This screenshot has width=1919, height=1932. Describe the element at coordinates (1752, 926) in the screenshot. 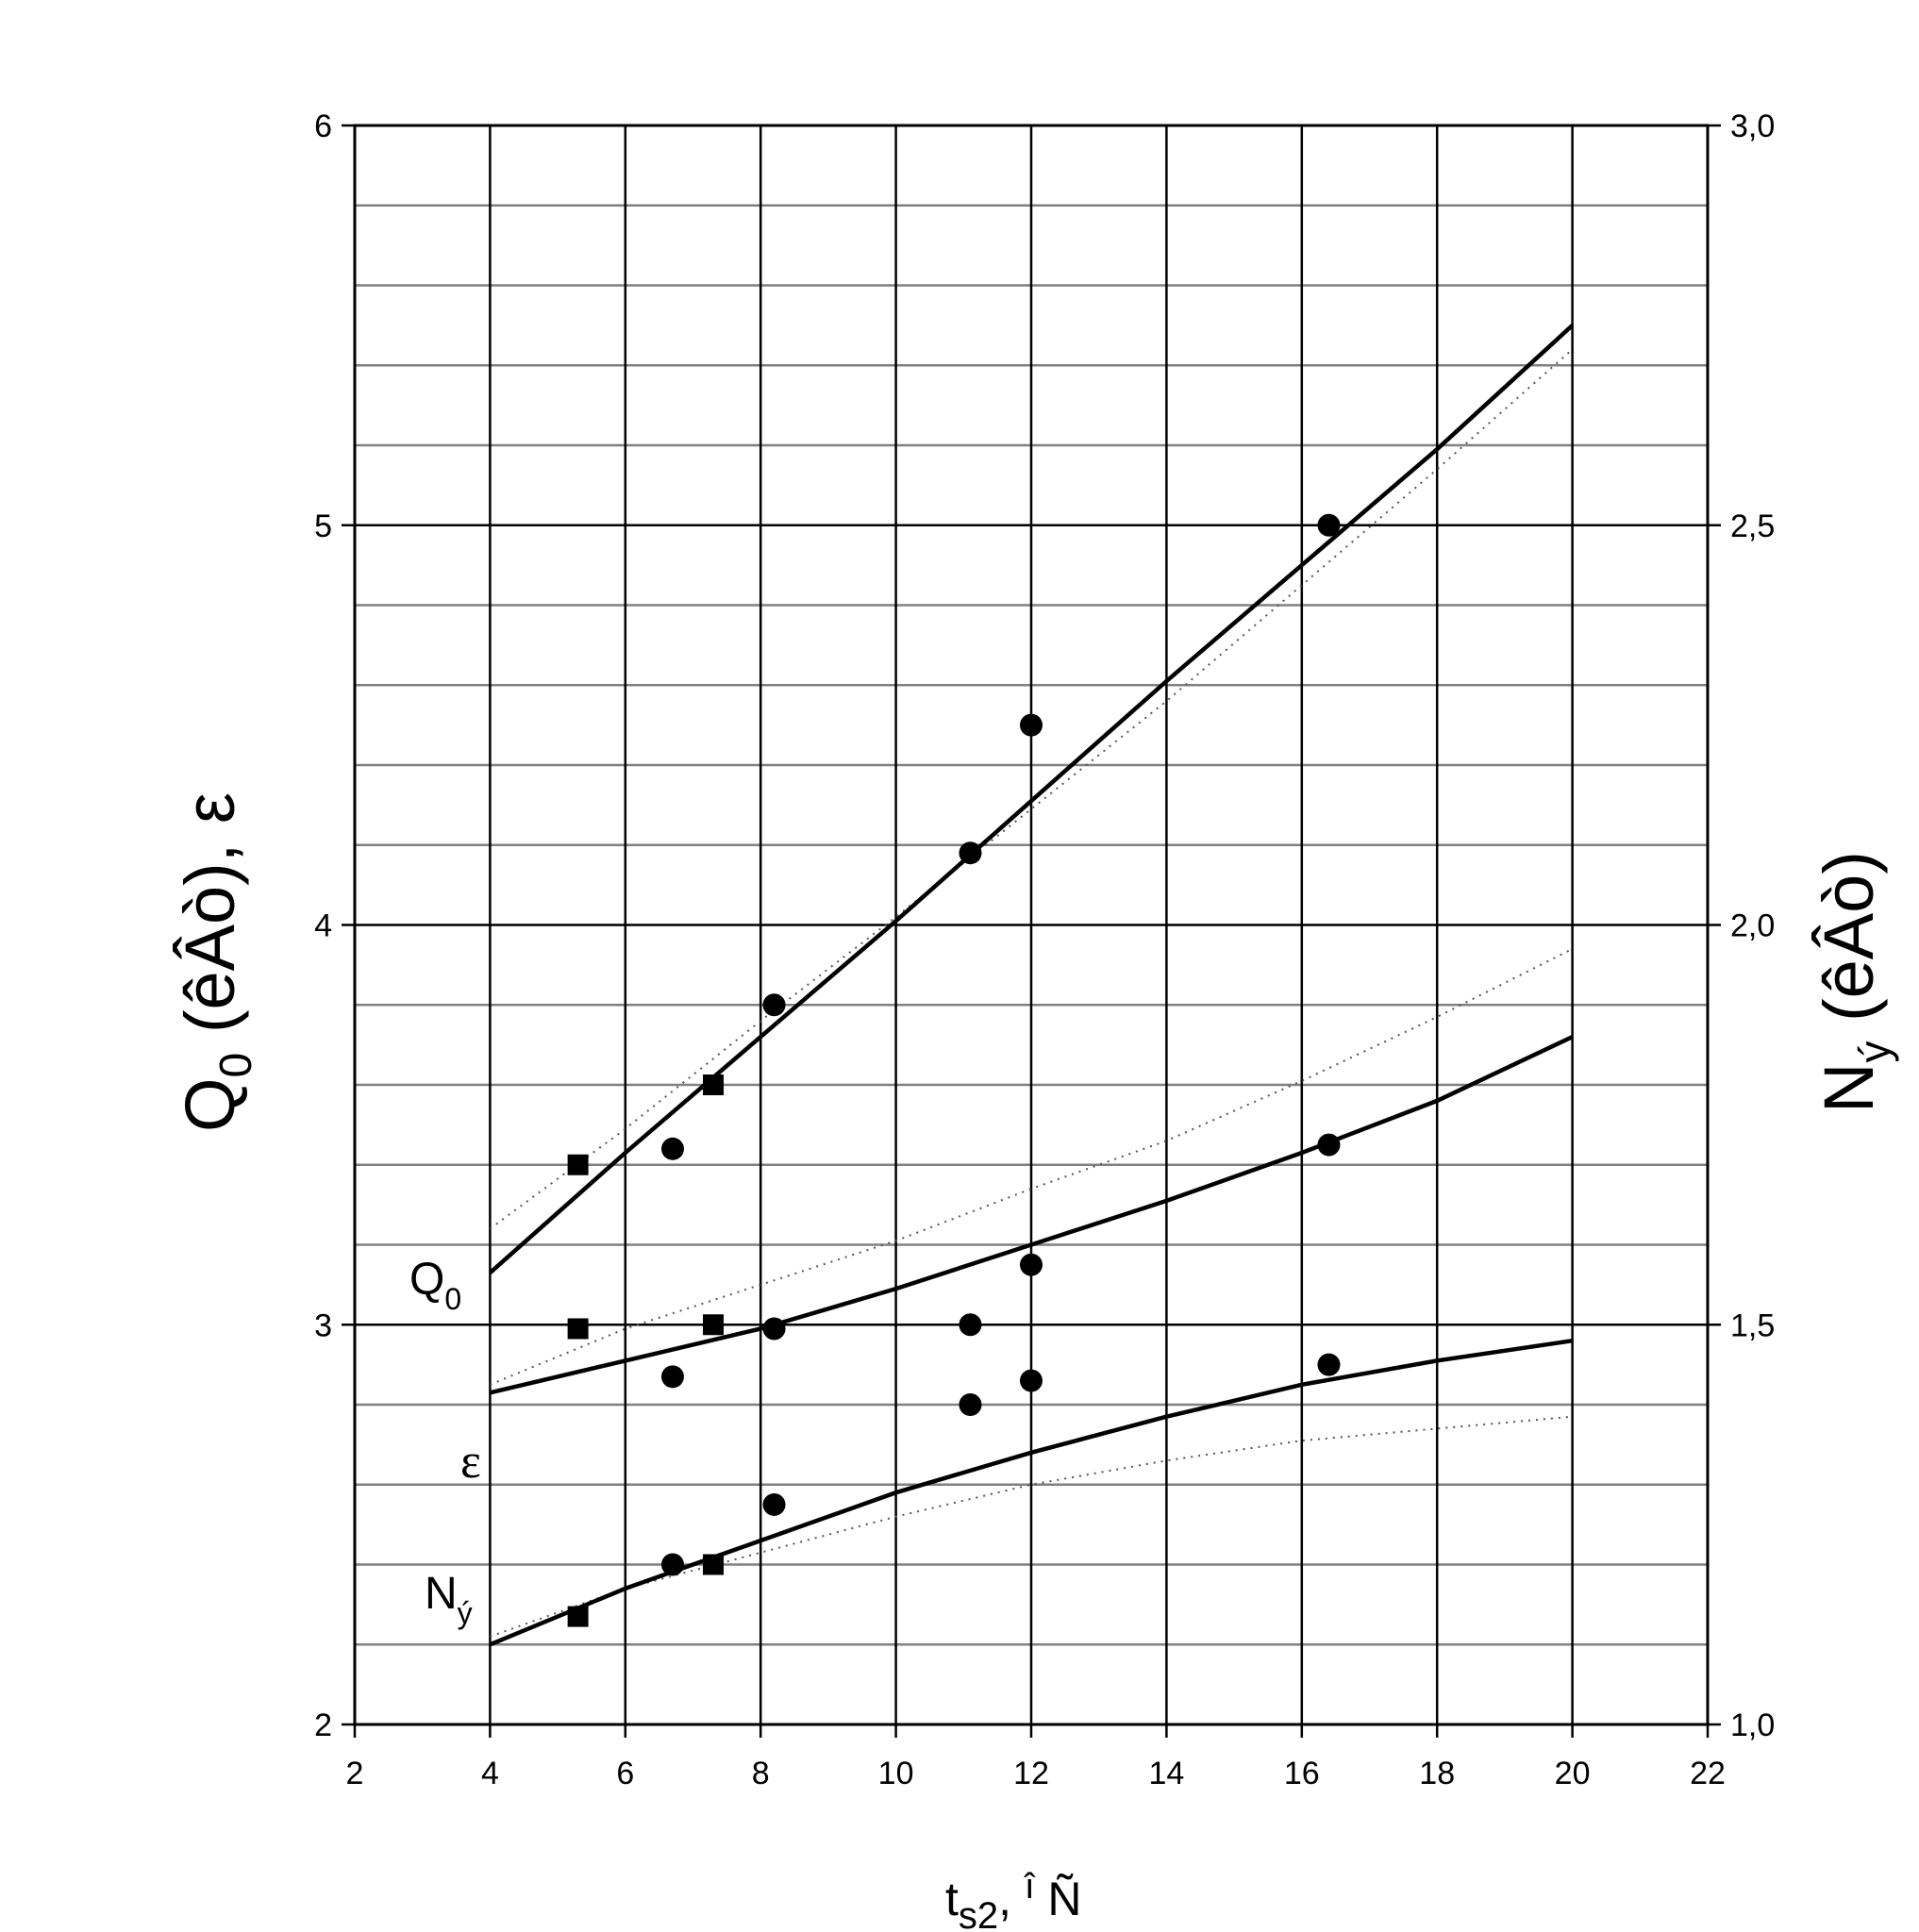

I see `y-right-tick-label: 2,0` at that location.